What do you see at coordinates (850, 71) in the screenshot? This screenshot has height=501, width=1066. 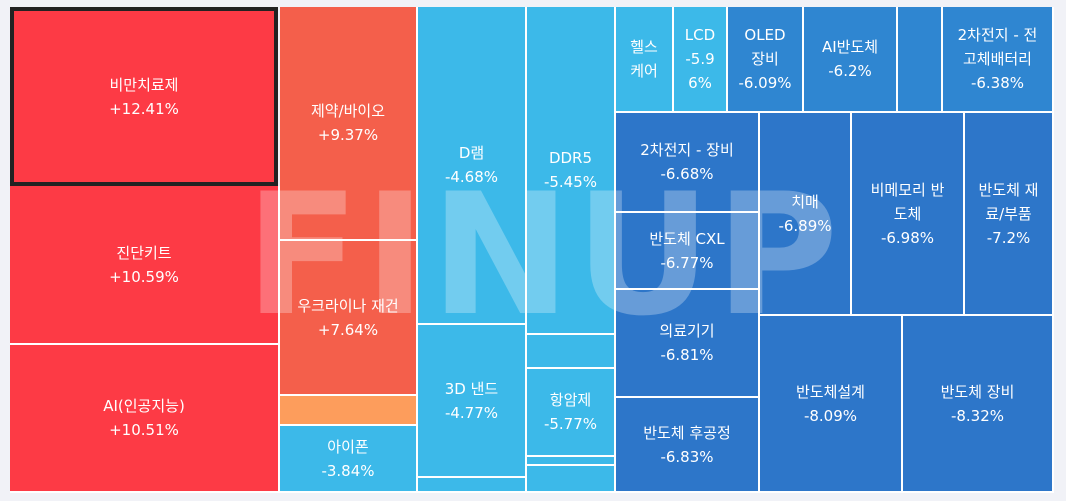 I see `tile-change: -6.2%` at bounding box center [850, 71].